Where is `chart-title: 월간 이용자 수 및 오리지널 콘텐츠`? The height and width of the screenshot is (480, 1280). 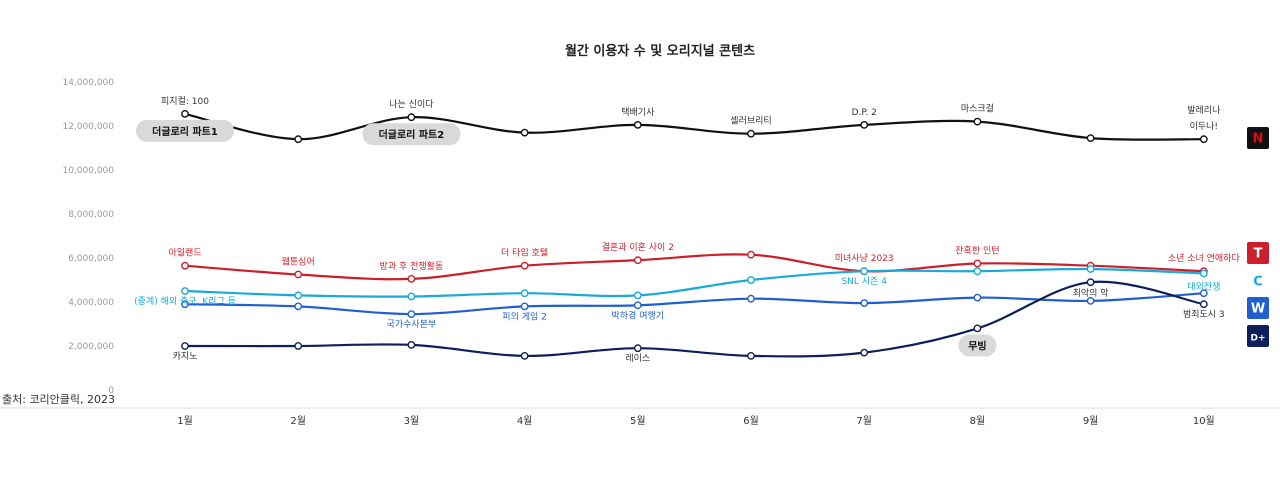
chart-title: 월간 이용자 수 및 오리지널 콘텐츠 is located at coordinates (660, 51).